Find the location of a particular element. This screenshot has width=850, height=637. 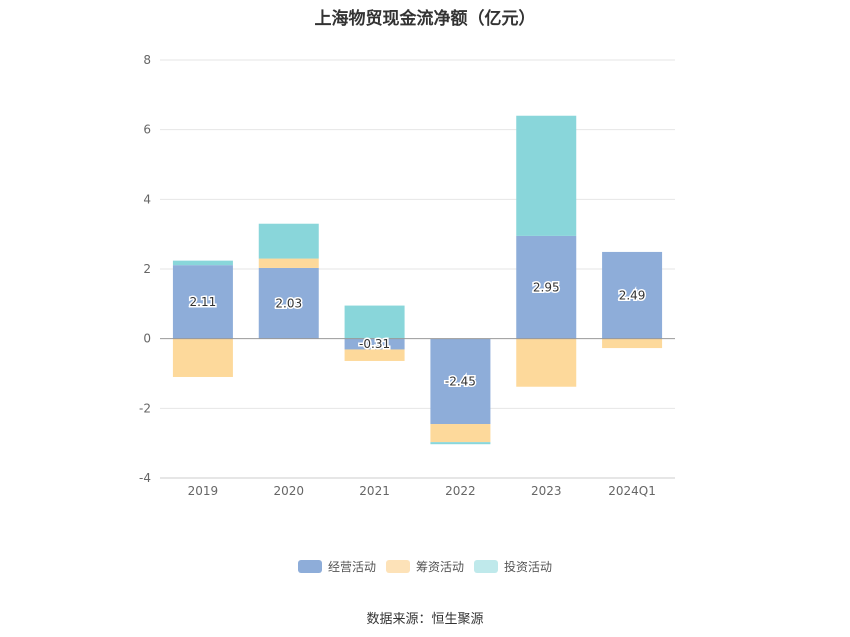

y-tick-label: 8 is located at coordinates (147, 60).